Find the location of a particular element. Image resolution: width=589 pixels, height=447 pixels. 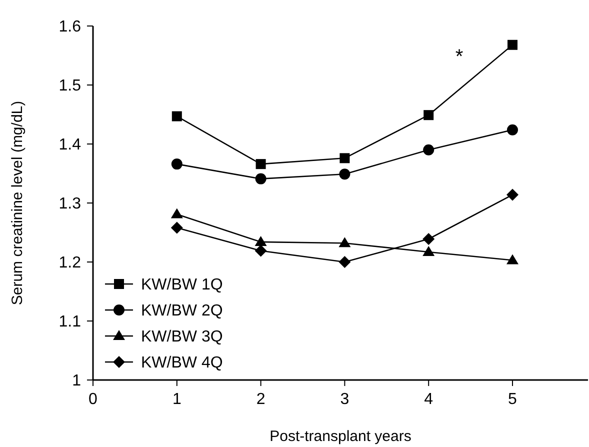

y-tick-label: 1.1 is located at coordinates (70, 322).